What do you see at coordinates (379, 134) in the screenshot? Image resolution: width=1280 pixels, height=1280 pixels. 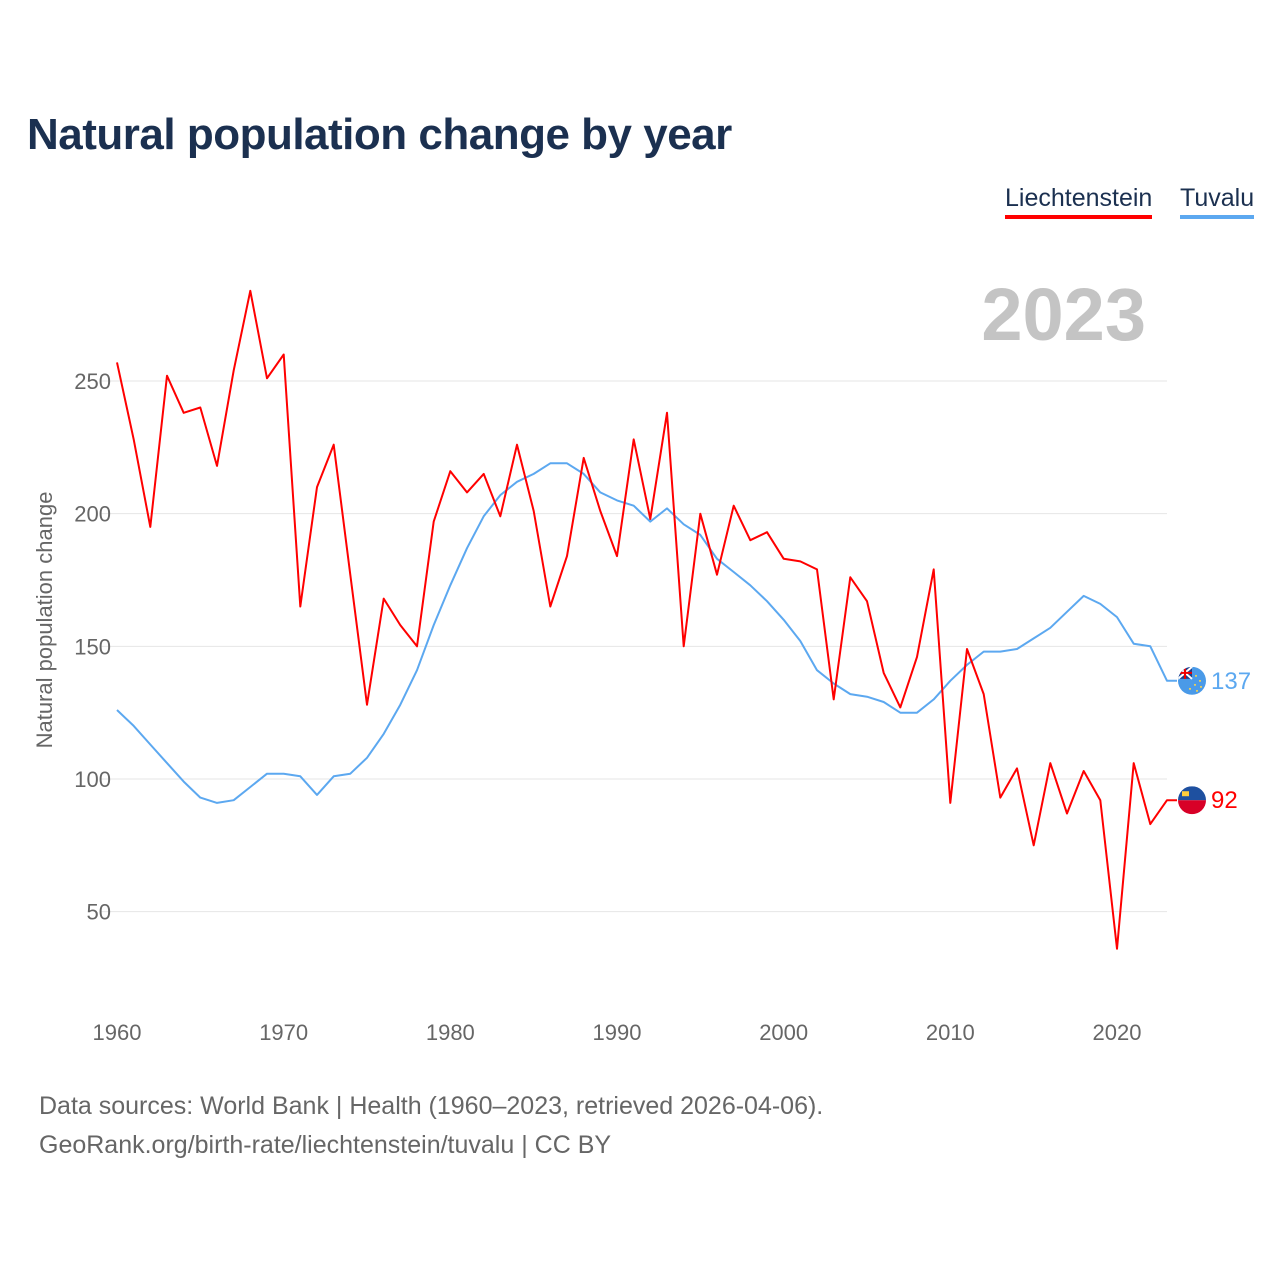 I see `chart-title: Natural population change by year` at bounding box center [379, 134].